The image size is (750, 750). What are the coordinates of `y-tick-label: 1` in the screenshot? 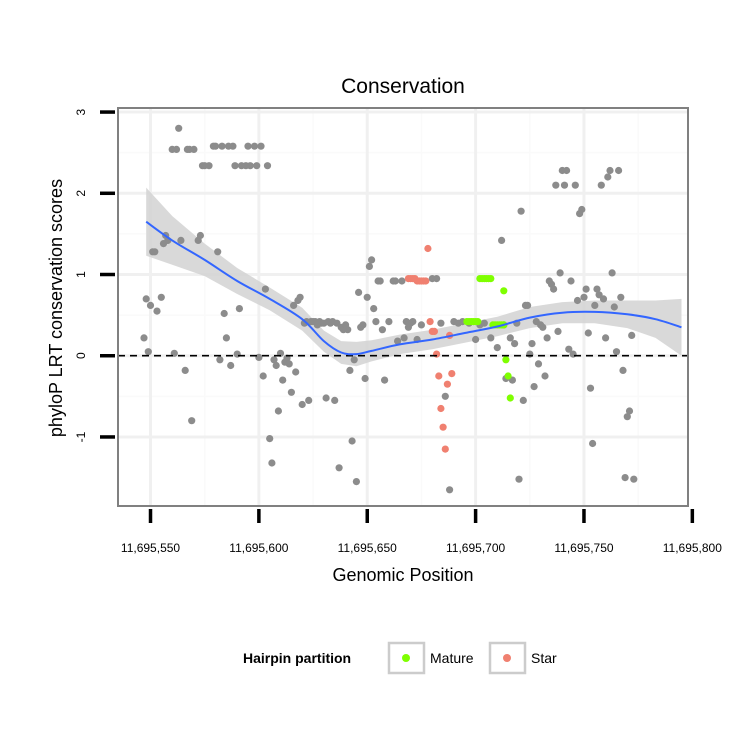 It's located at (81, 274).